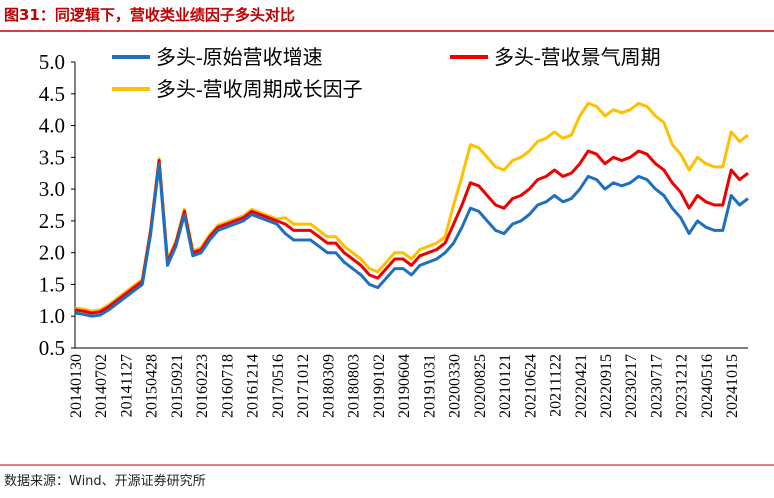 Image resolution: width=774 pixels, height=498 pixels. What do you see at coordinates (404, 386) in the screenshot?
I see `x-tick-label: 20190604` at bounding box center [404, 386].